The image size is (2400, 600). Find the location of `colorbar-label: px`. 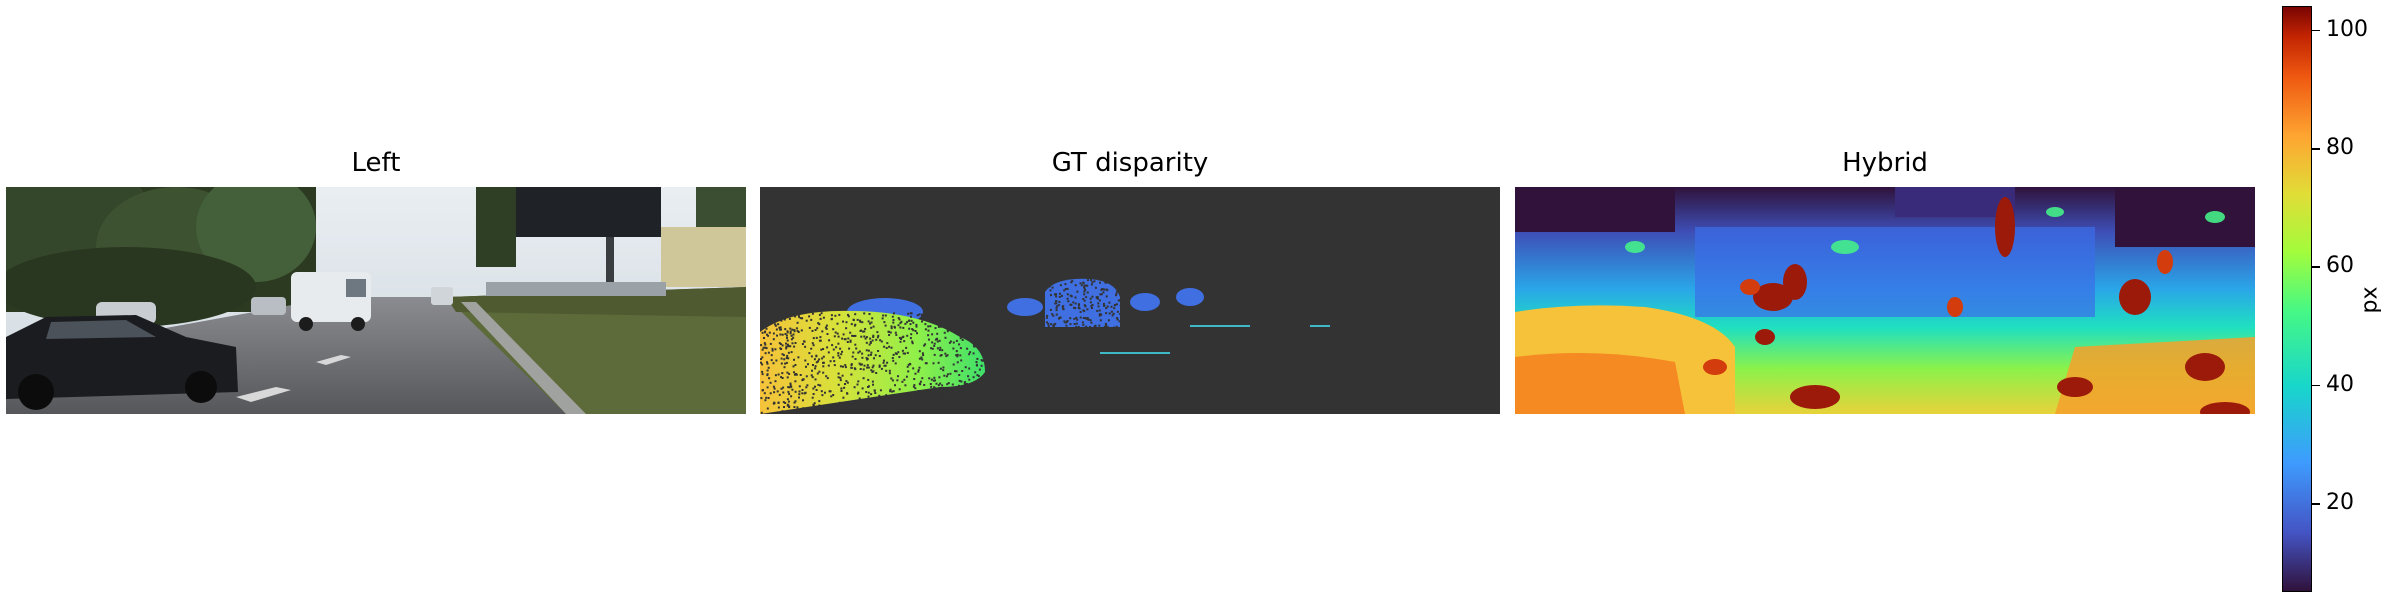

colorbar-label: px is located at coordinates (2370, 300).